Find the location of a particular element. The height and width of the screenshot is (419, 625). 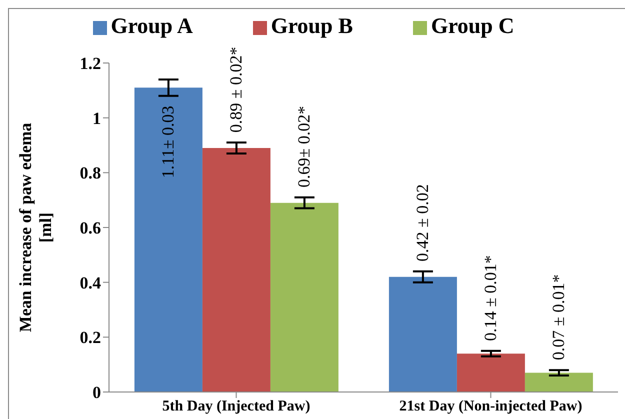

data-label: 0.07 ± 0.01* is located at coordinates (558, 317).